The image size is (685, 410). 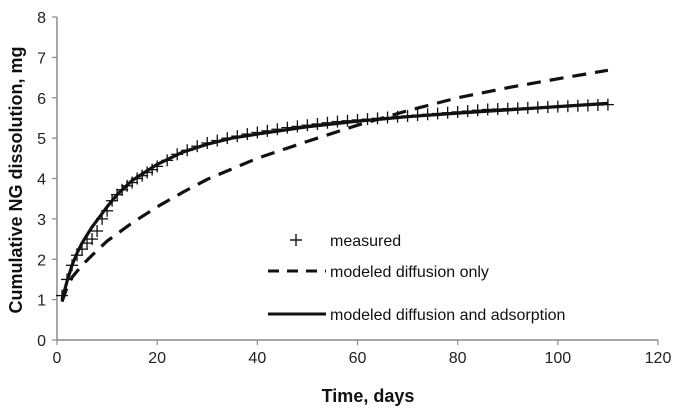 I want to click on x-tick-label: 0, so click(x=57, y=358).